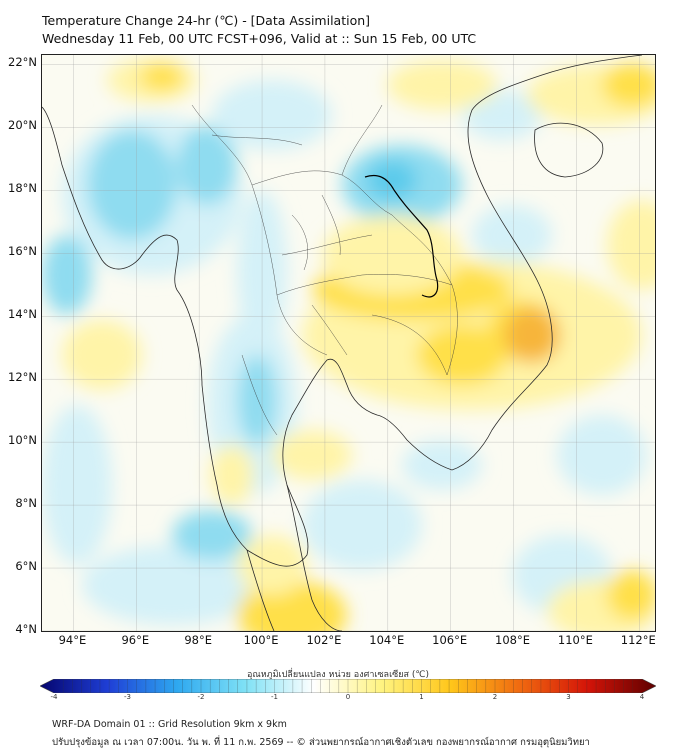 This screenshot has height=756, width=676. Describe the element at coordinates (22, 62) in the screenshot. I see `latitude-tick-label: 22°N` at that location.